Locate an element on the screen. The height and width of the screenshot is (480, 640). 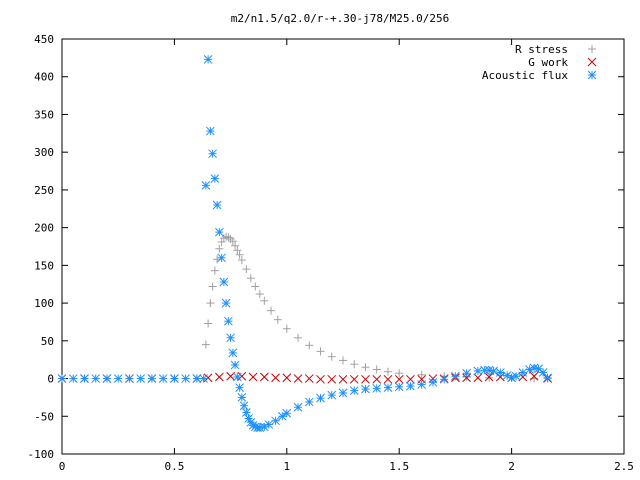
y-tick-label: 350 is located at coordinates (44, 114).